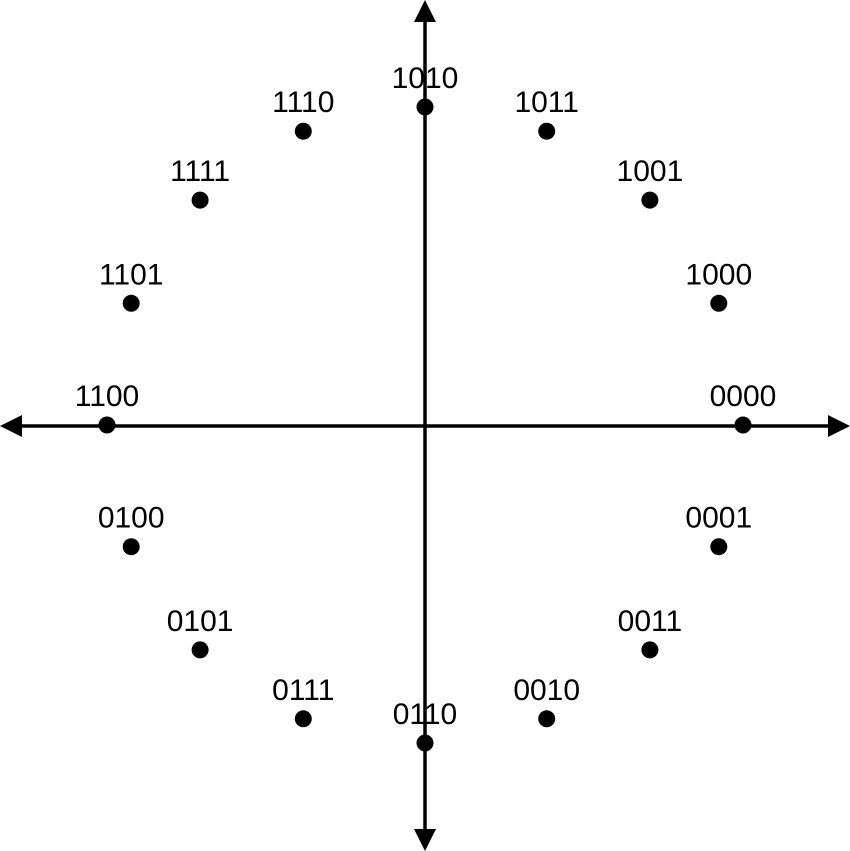  What do you see at coordinates (743, 396) in the screenshot?
I see `point-label: 0000` at bounding box center [743, 396].